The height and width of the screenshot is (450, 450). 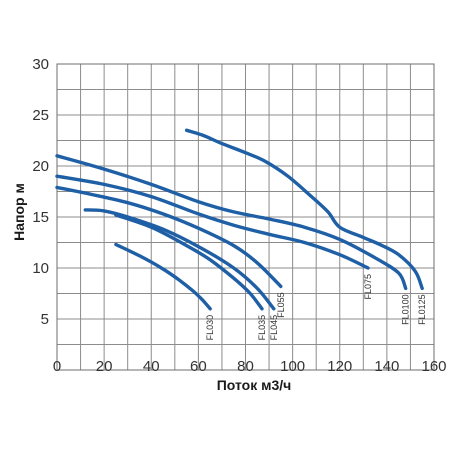 What do you see at coordinates (151, 366) in the screenshot?
I see `x-tick-label: 40` at bounding box center [151, 366].